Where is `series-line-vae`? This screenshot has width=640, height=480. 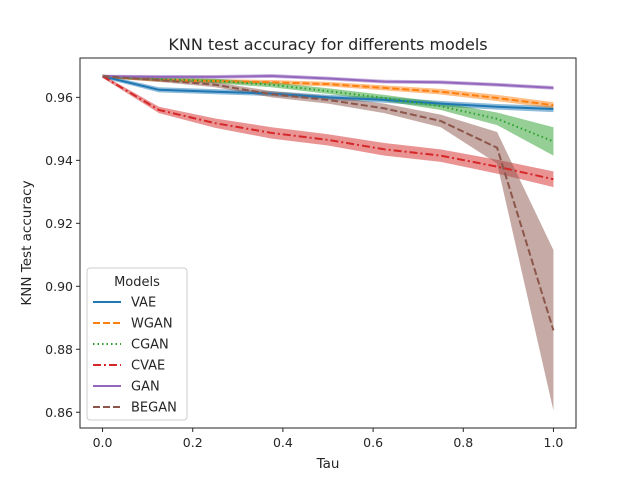 series-line-vae is located at coordinates (328, 93).